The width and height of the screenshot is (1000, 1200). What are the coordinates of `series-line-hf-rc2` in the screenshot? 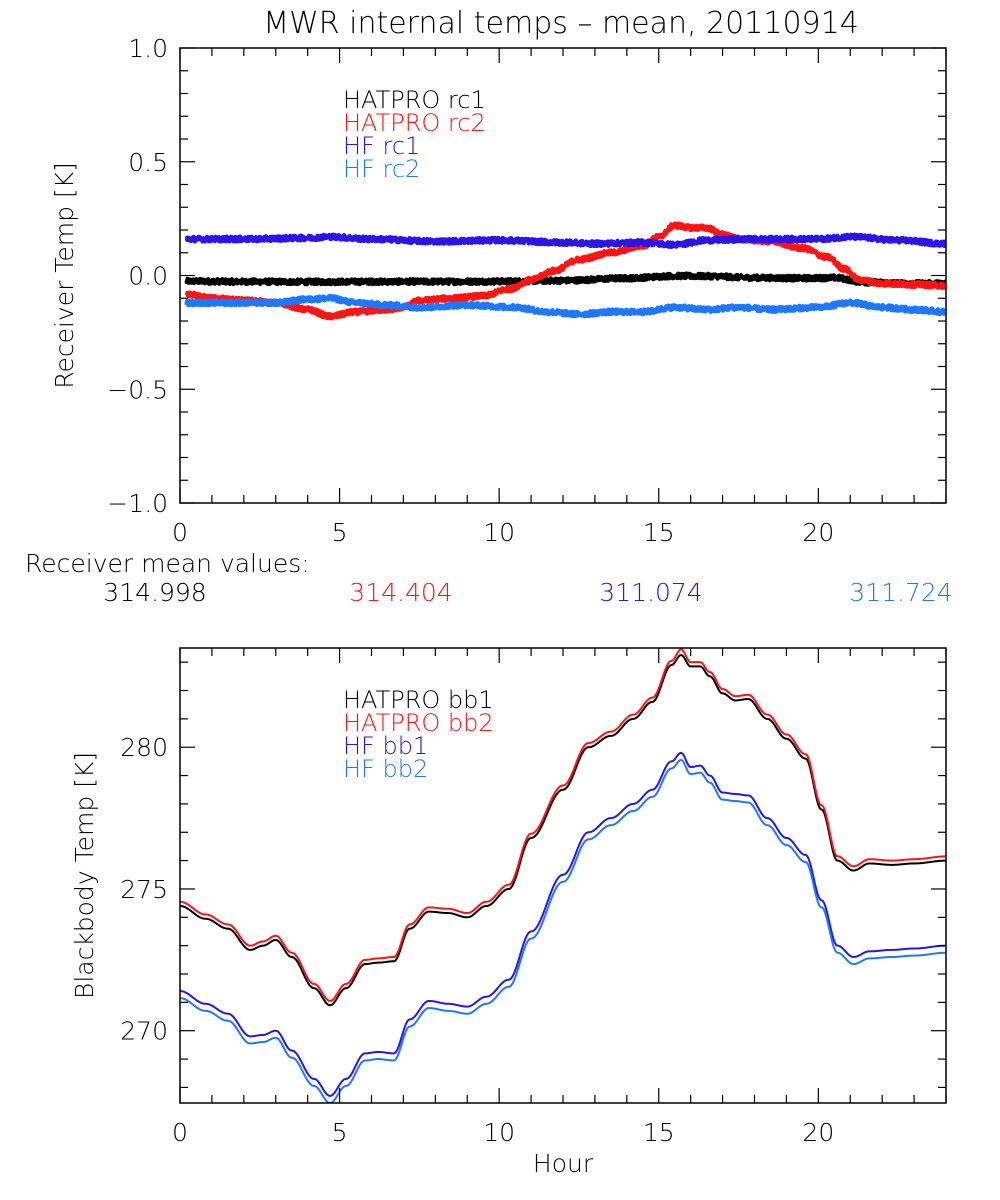 It's located at (565, 306).